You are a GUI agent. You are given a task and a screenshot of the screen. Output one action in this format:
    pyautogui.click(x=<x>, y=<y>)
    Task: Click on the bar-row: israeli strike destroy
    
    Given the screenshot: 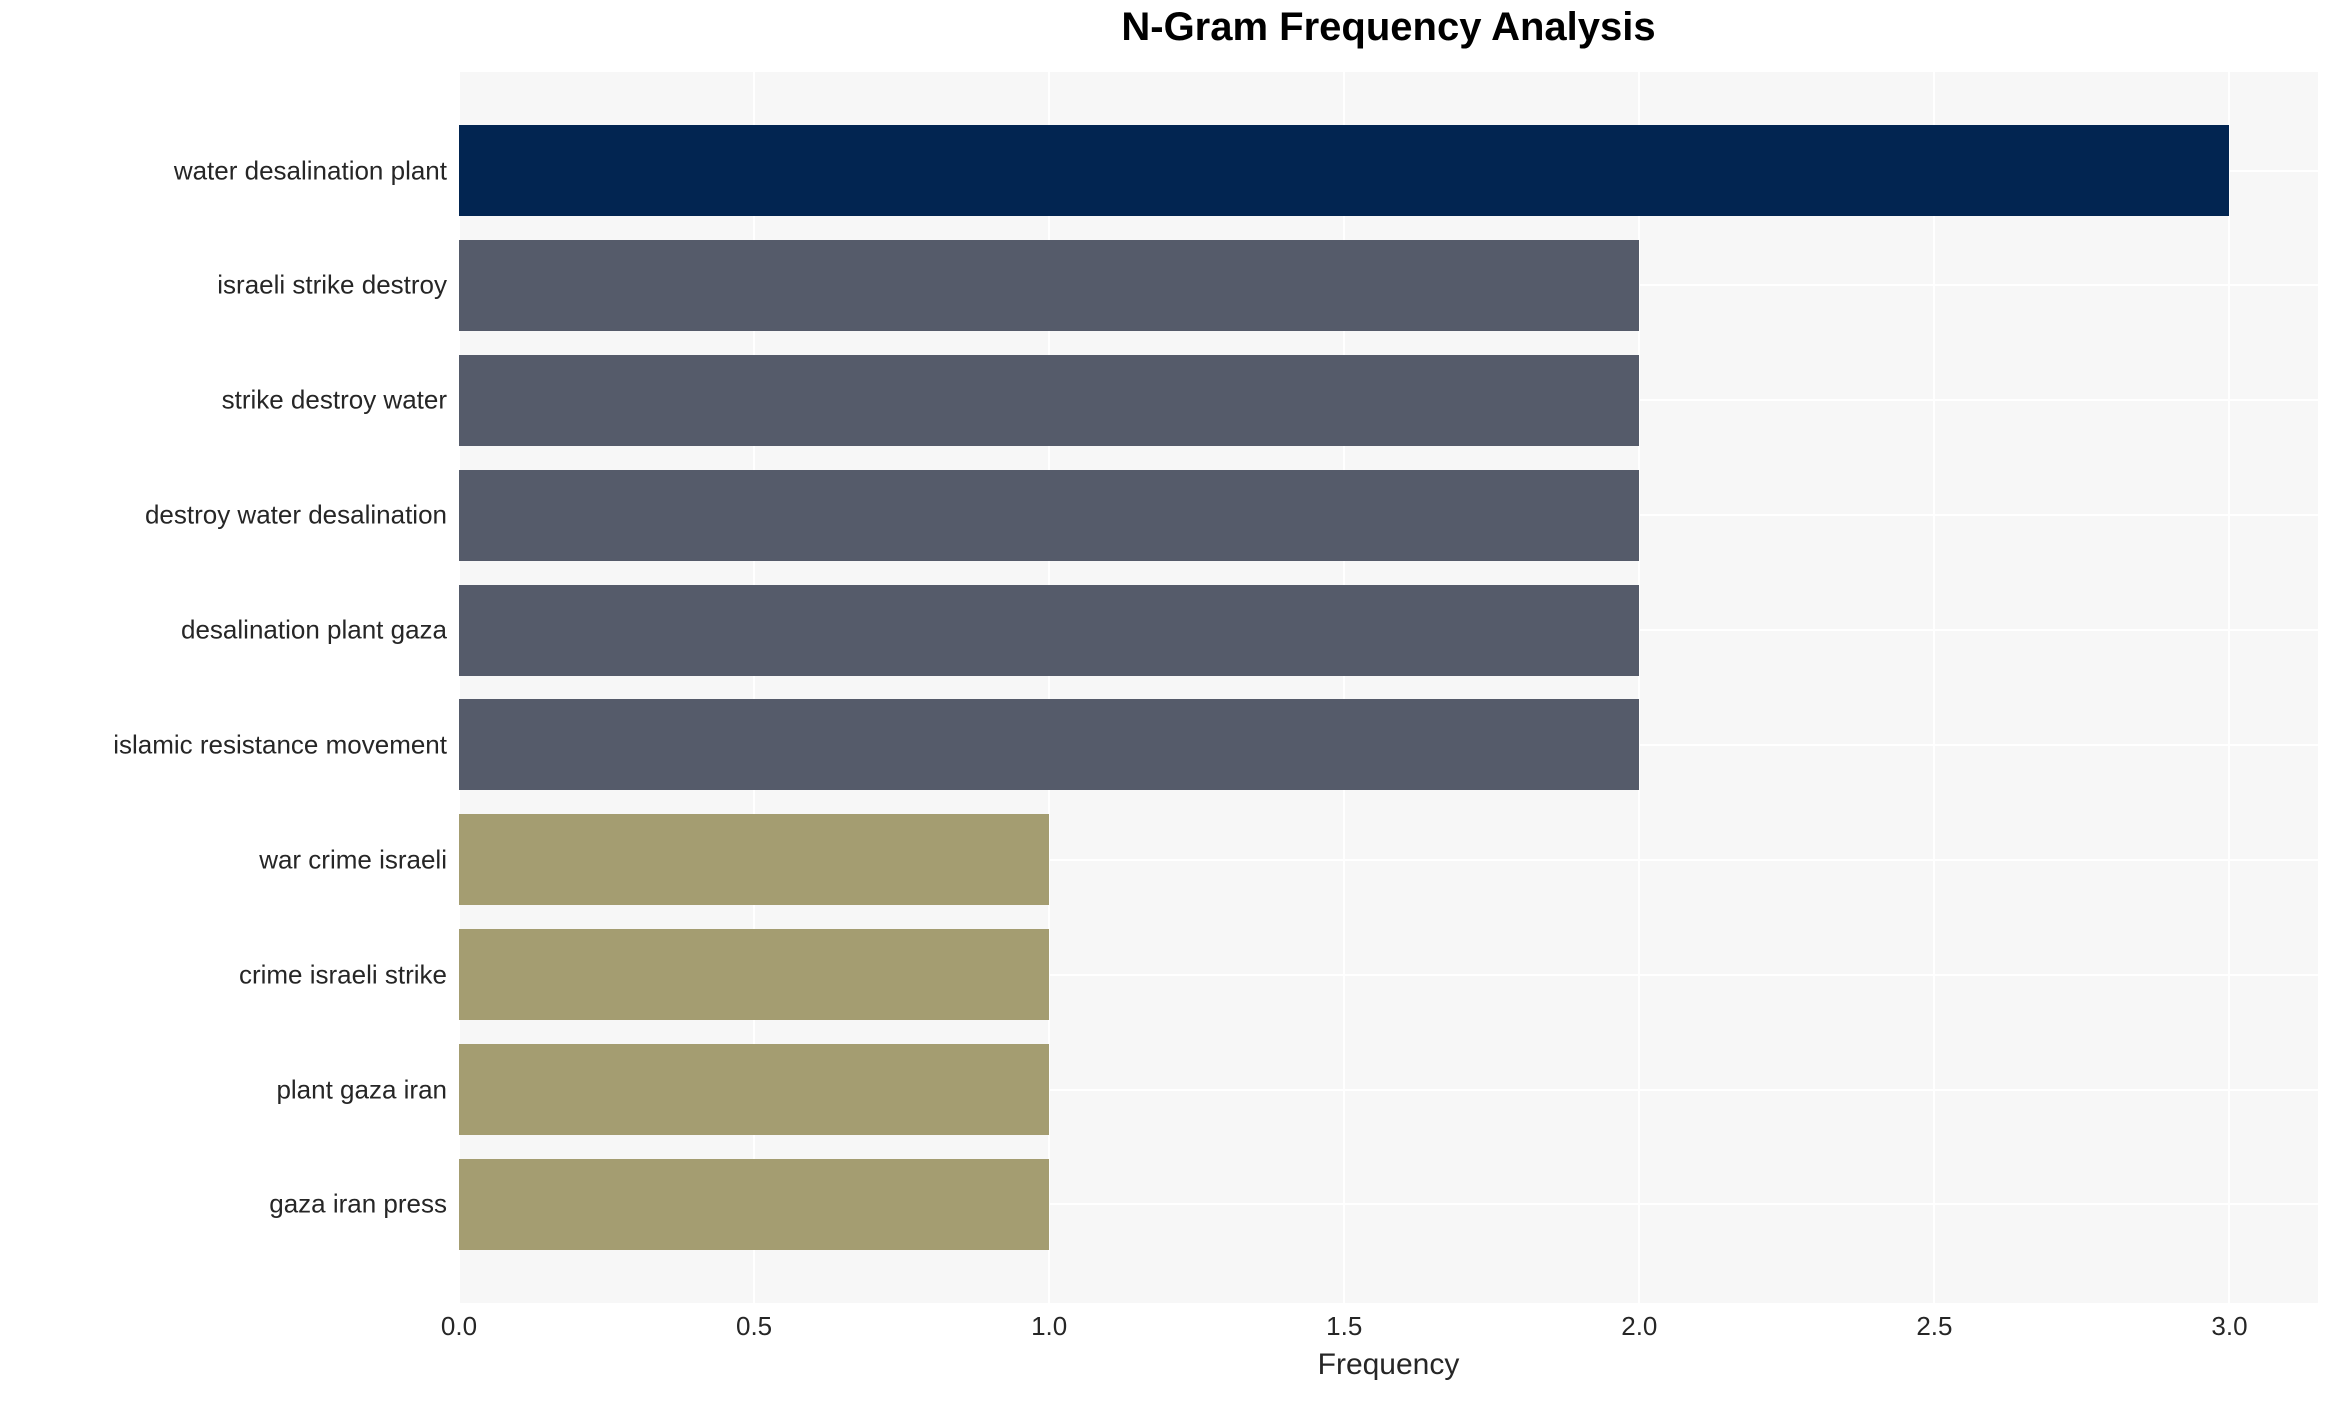 What is the action you would take?
    pyautogui.click(x=1267, y=285)
    